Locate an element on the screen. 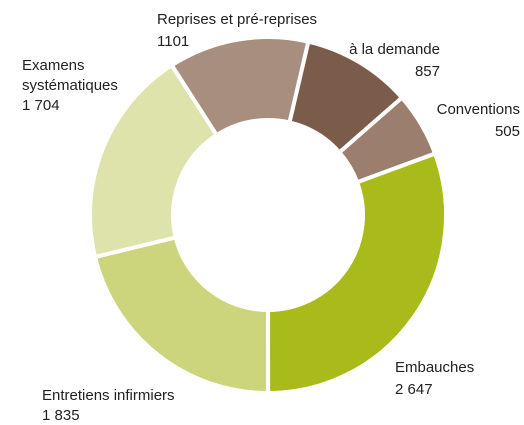  value-label: 1 704 is located at coordinates (41, 105).